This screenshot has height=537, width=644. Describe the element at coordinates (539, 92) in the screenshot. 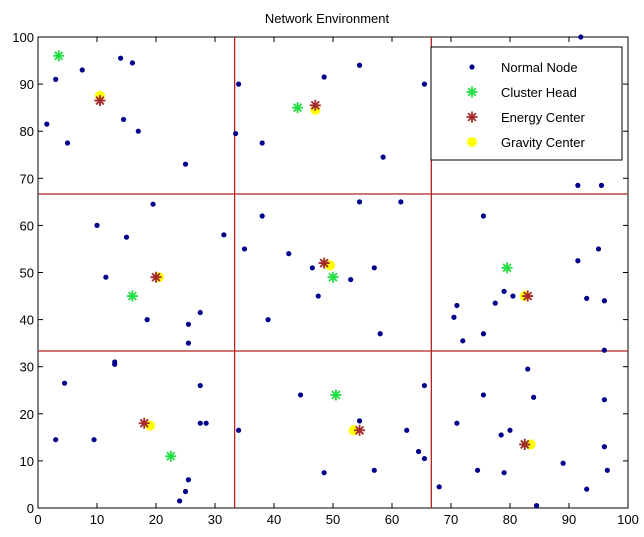

I see `legend-label-cluster-head: Cluster Head` at that location.